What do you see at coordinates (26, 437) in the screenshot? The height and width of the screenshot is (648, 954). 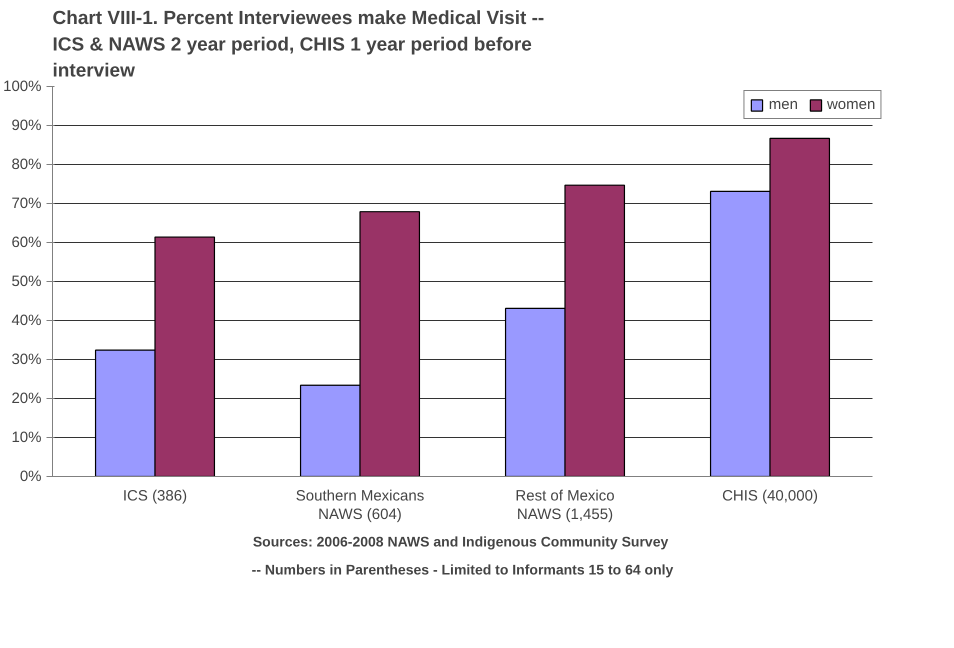 I see `y-tick-label: 10%` at bounding box center [26, 437].